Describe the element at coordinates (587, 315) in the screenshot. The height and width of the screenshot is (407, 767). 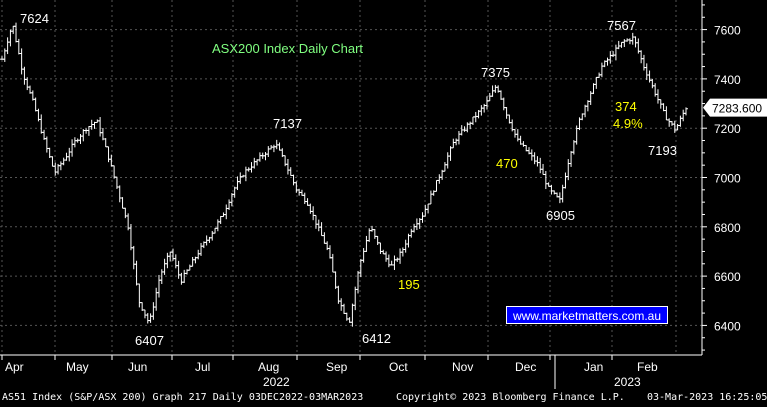
I see `watermark-link: www.marketmatters.com.au` at that location.